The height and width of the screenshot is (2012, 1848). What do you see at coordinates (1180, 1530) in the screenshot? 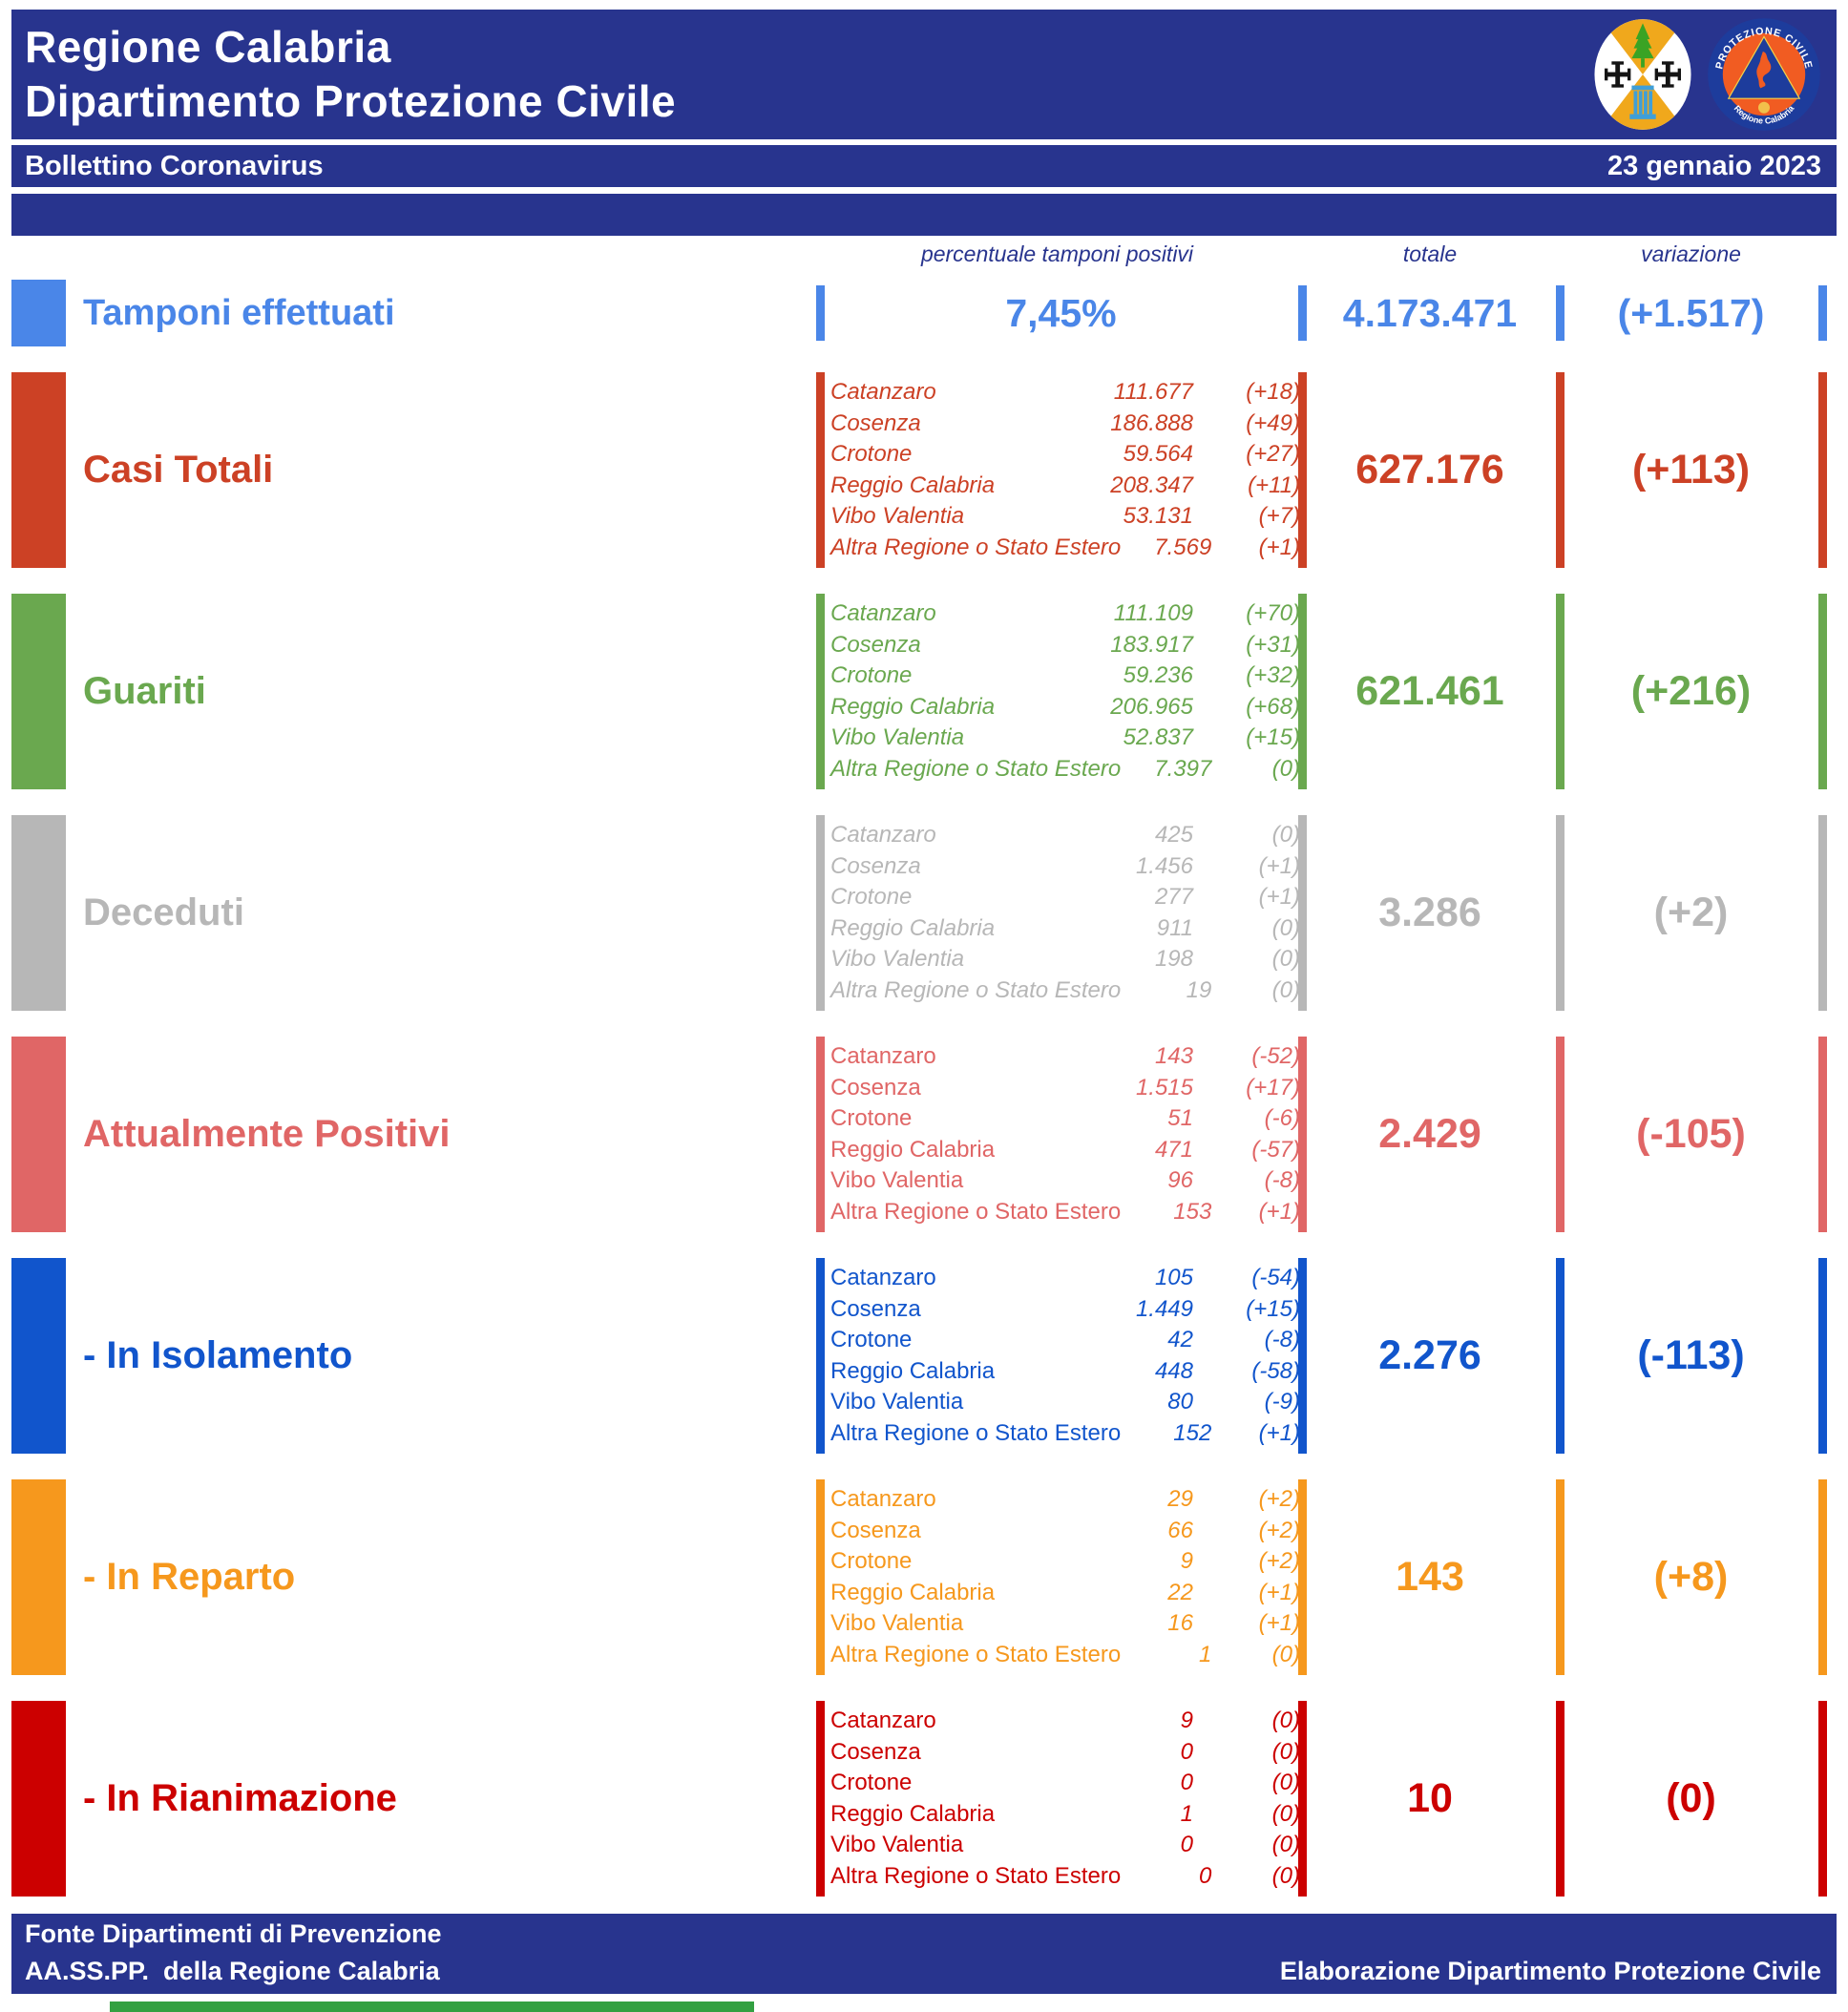
I see `province-value: 66` at bounding box center [1180, 1530].